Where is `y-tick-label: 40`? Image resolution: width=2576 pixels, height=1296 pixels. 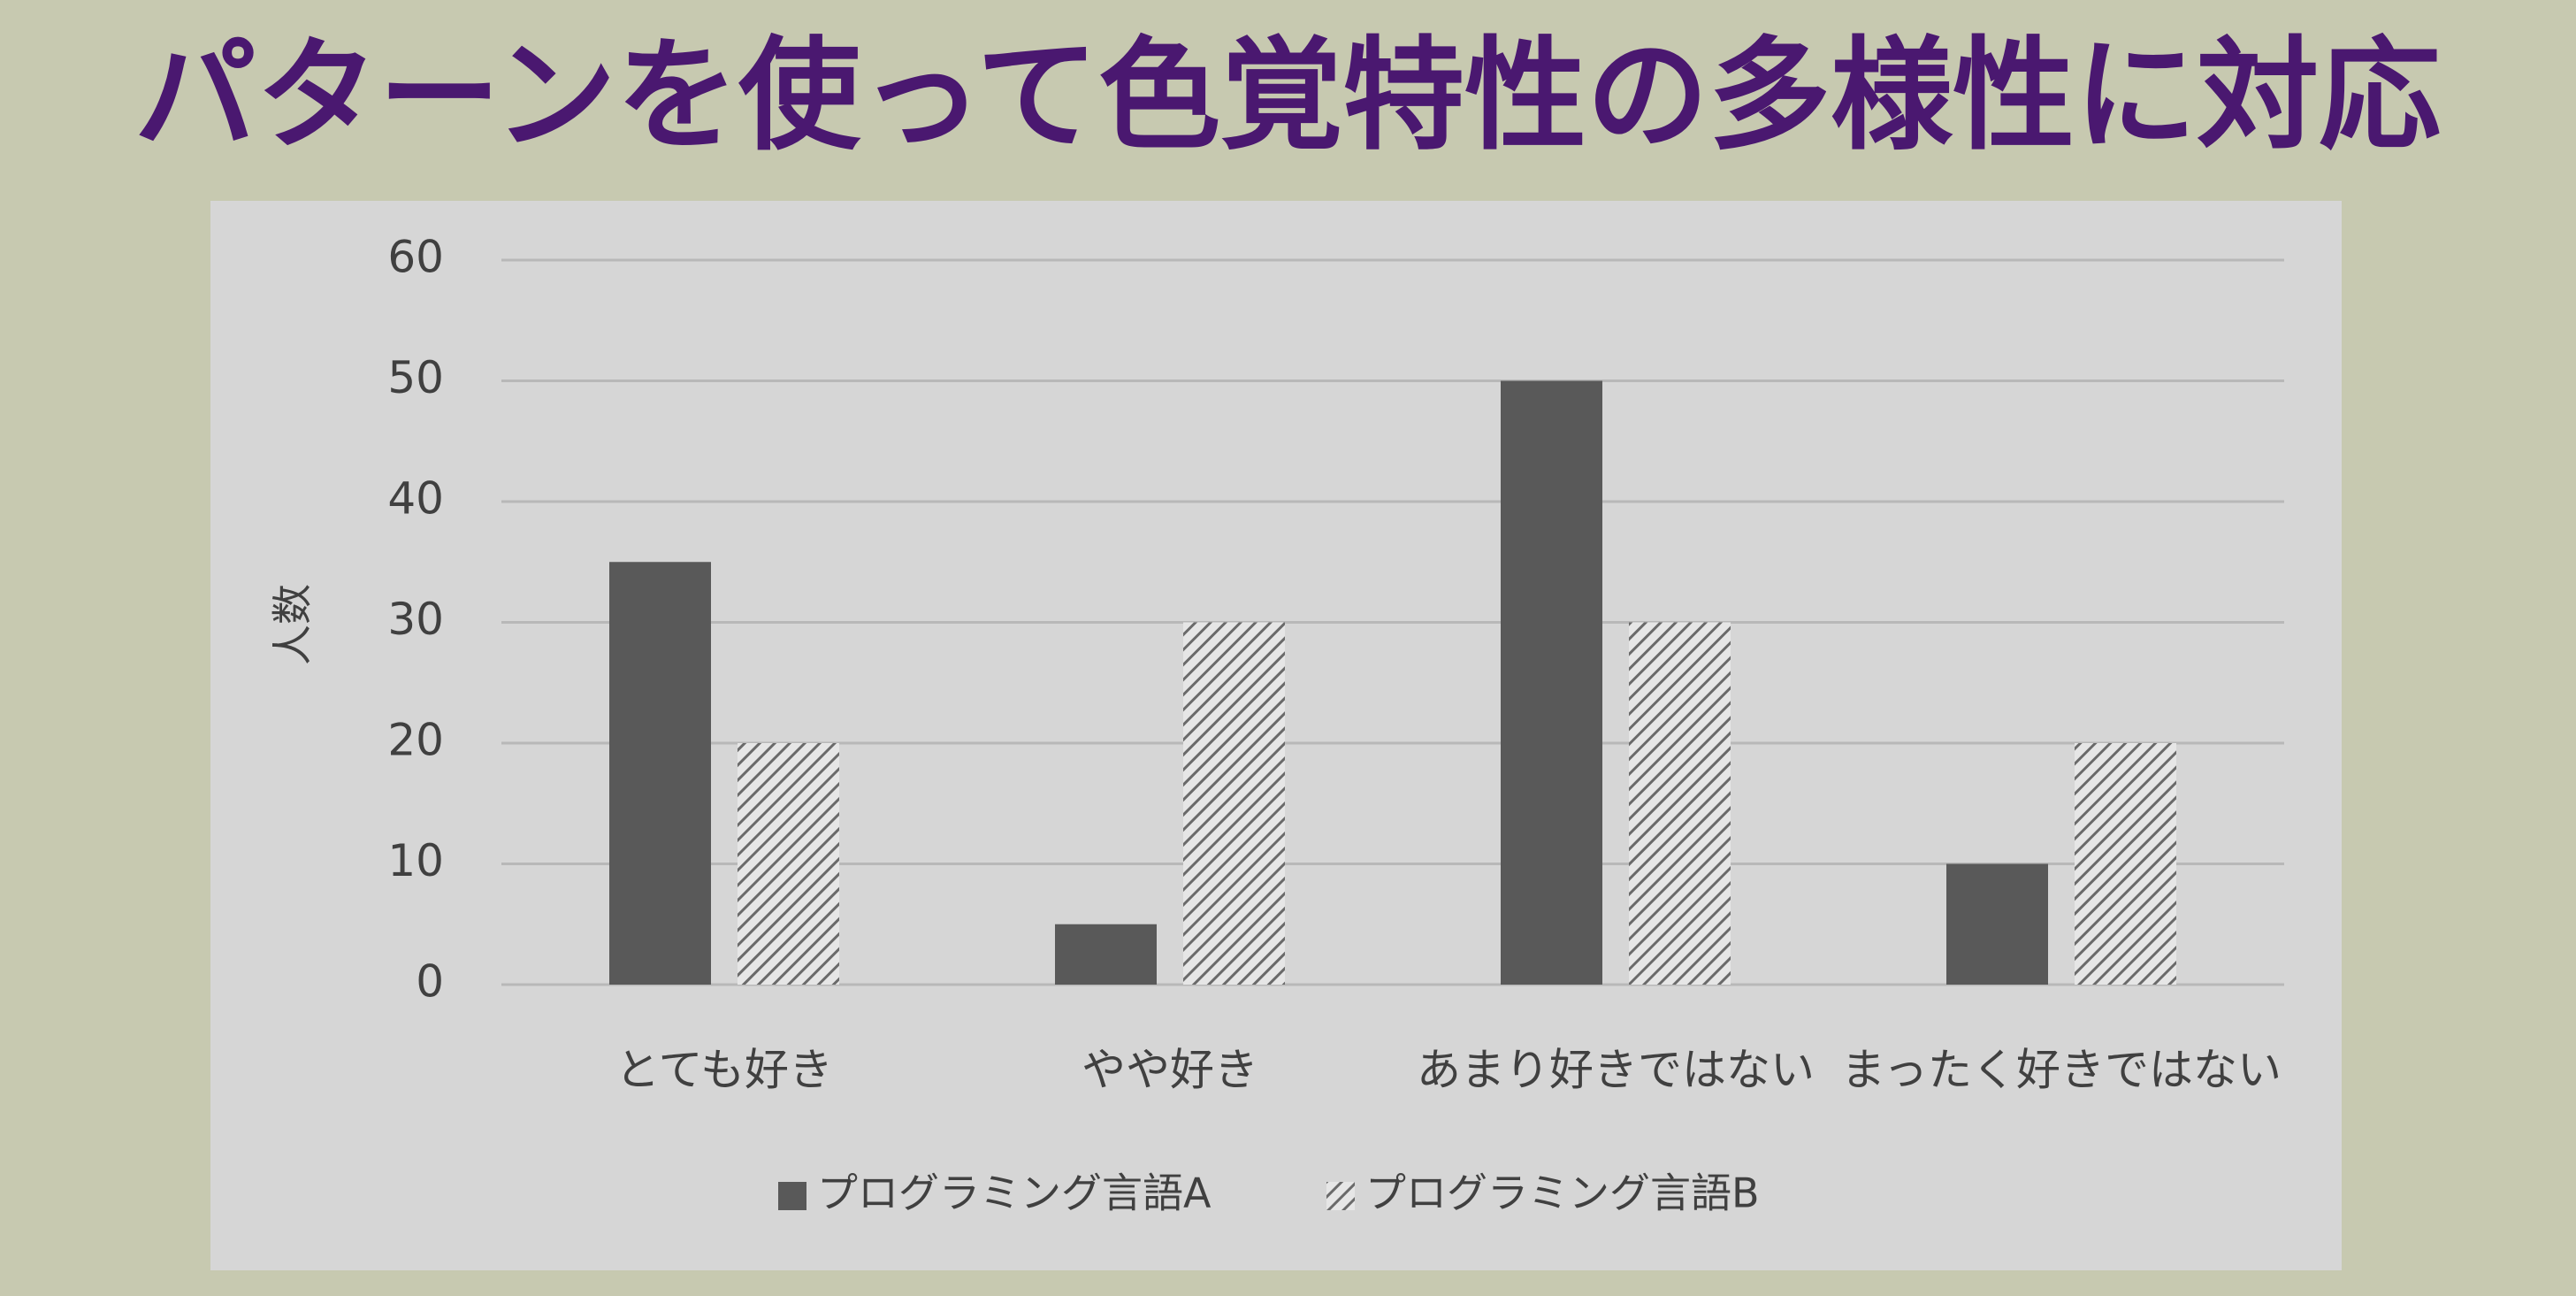
y-tick-label: 40 is located at coordinates (415, 499).